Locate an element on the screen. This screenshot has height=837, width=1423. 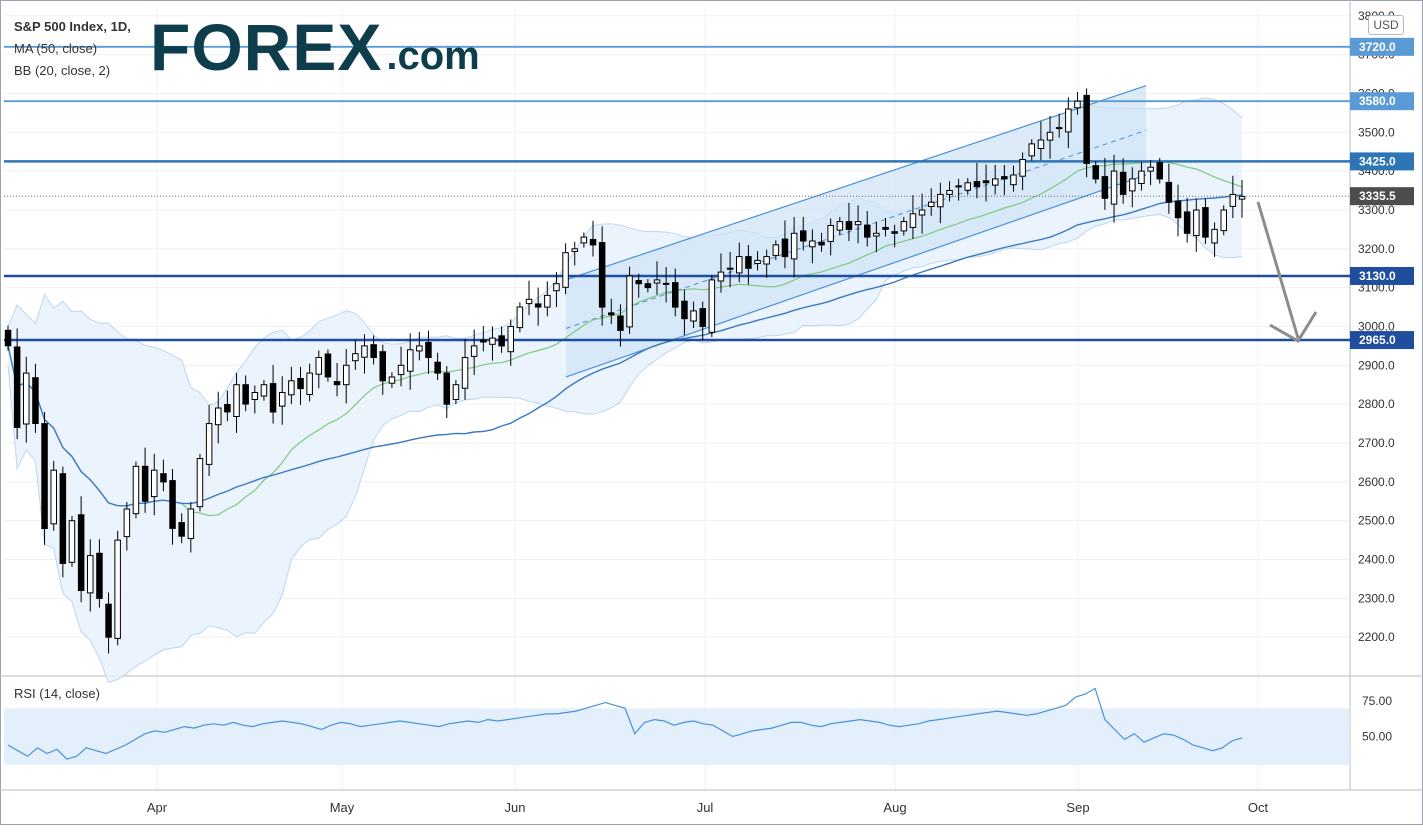
level-tag-2965.0: 2965.0 is located at coordinates (1382, 340).